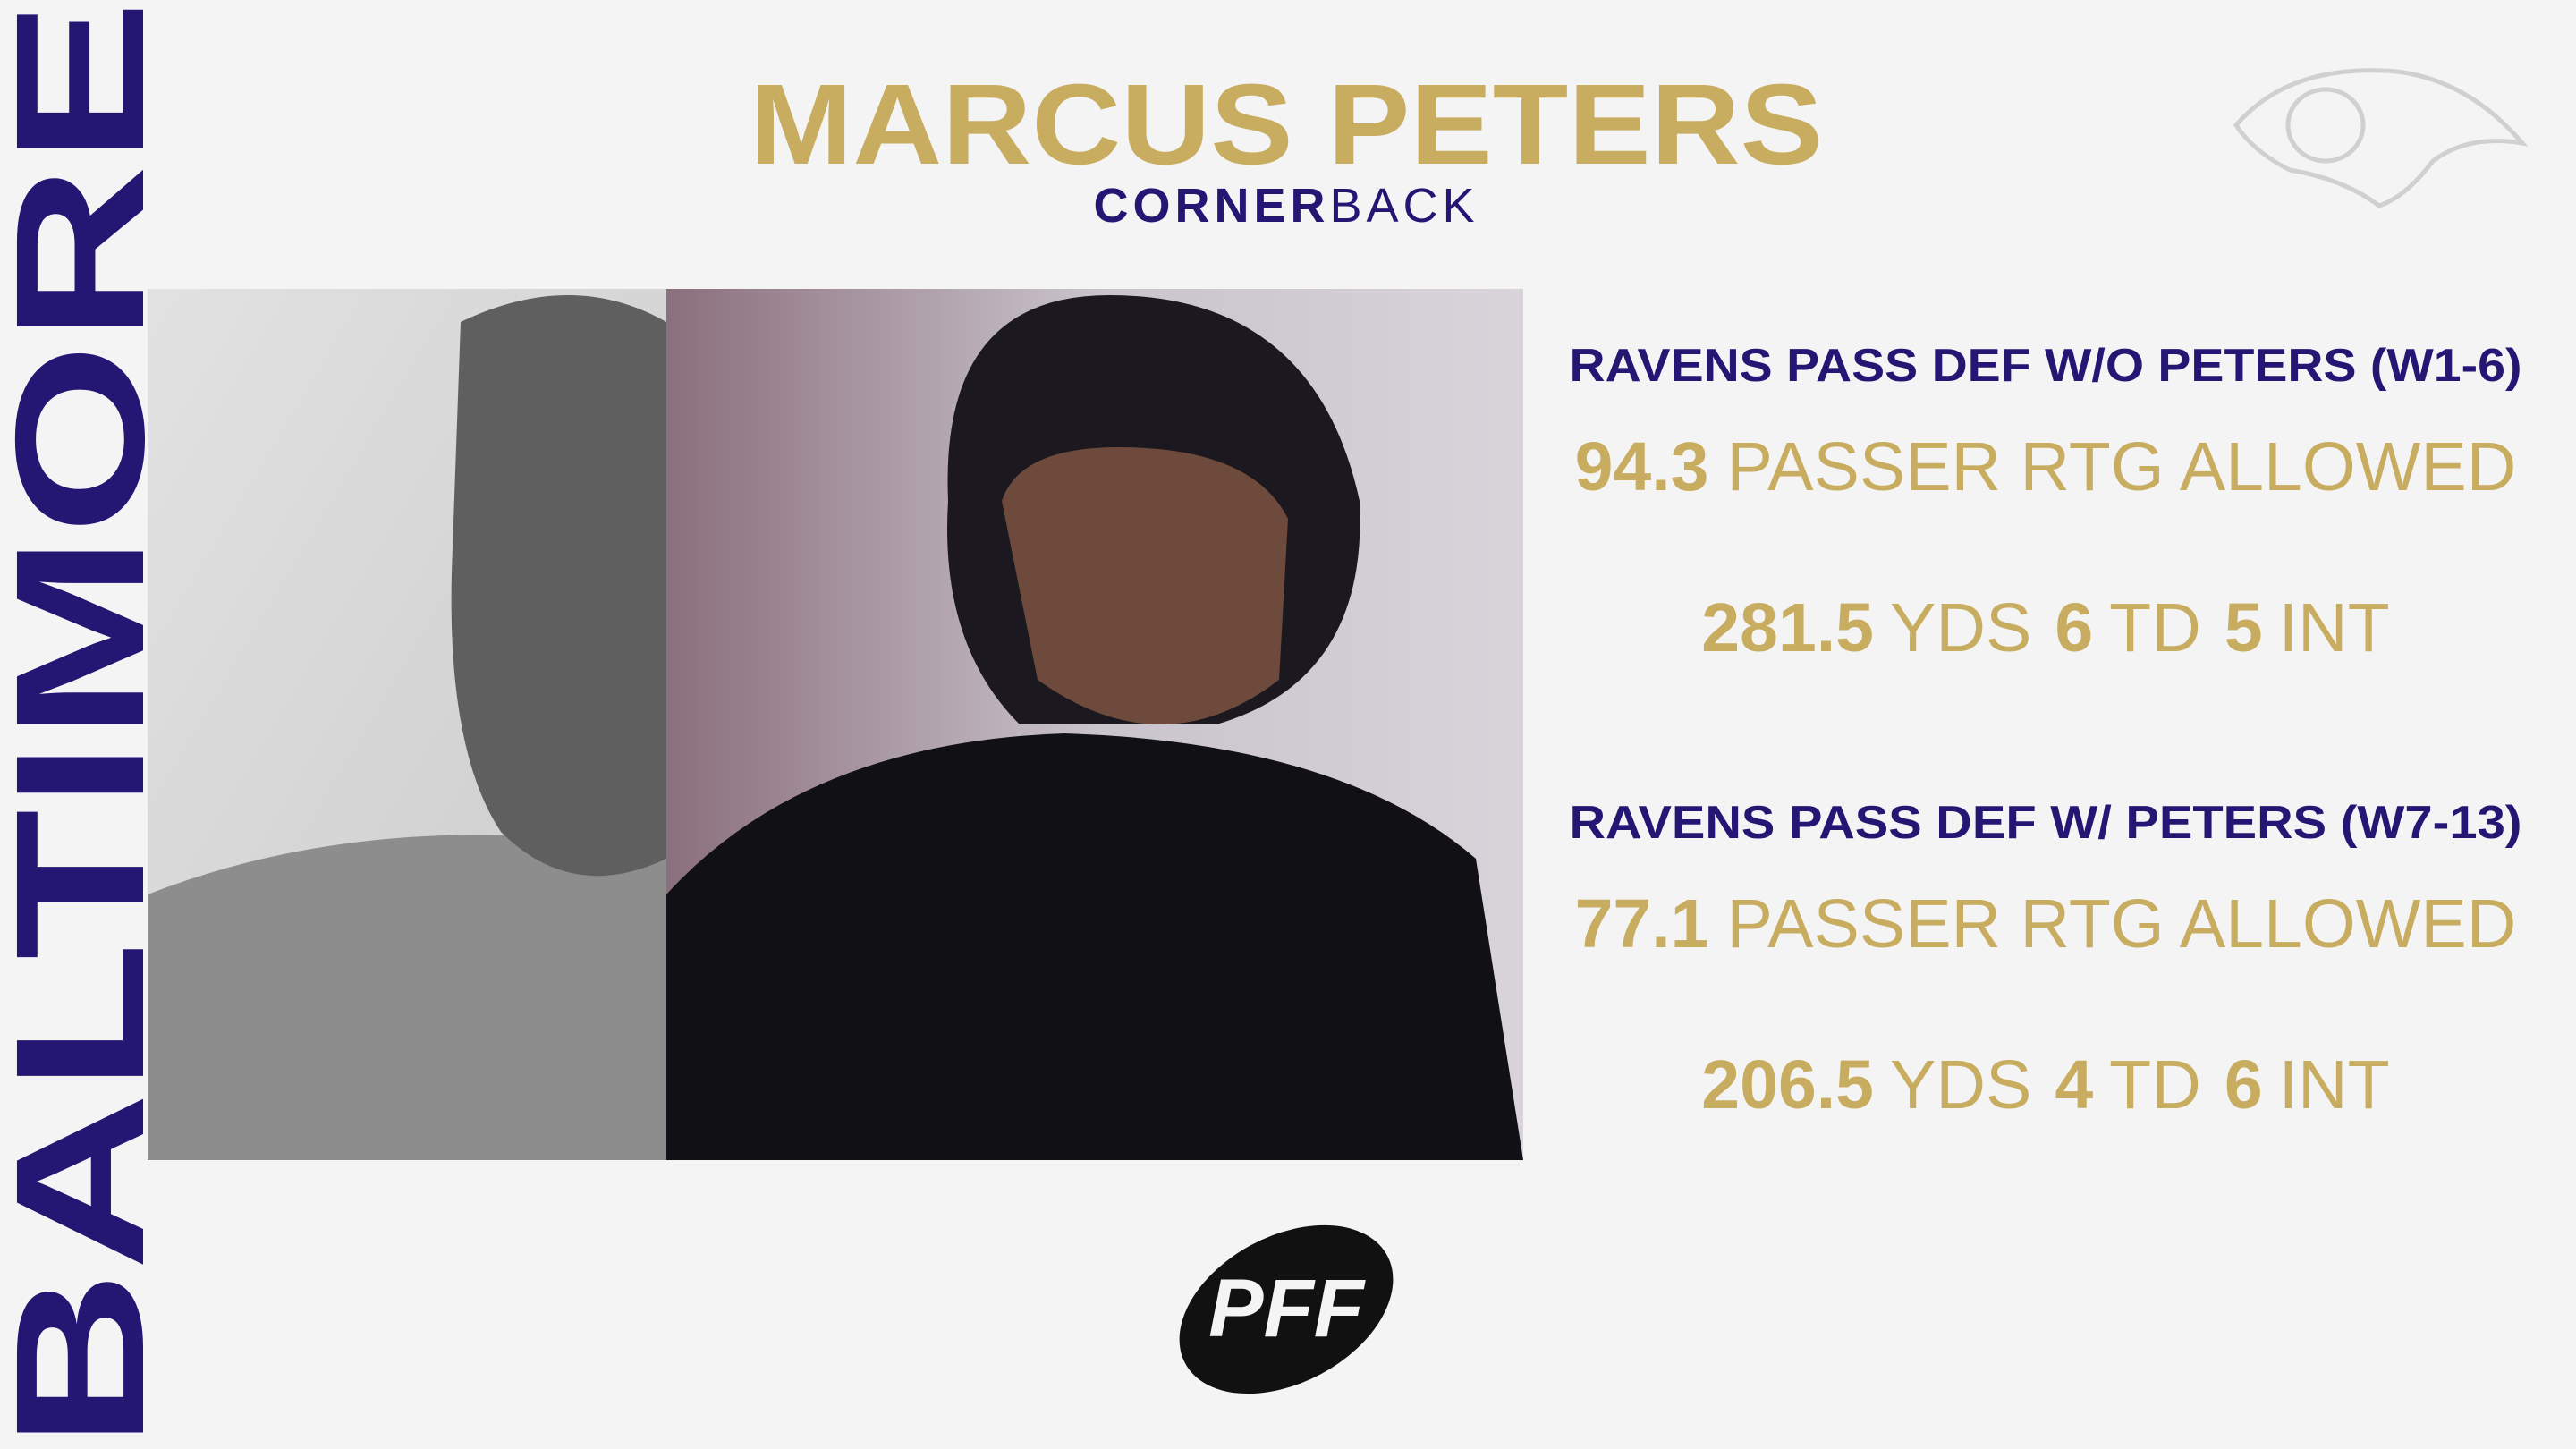 The image size is (2576, 1449). What do you see at coordinates (1404, 206) in the screenshot?
I see `subtitle-light: BACK` at bounding box center [1404, 206].